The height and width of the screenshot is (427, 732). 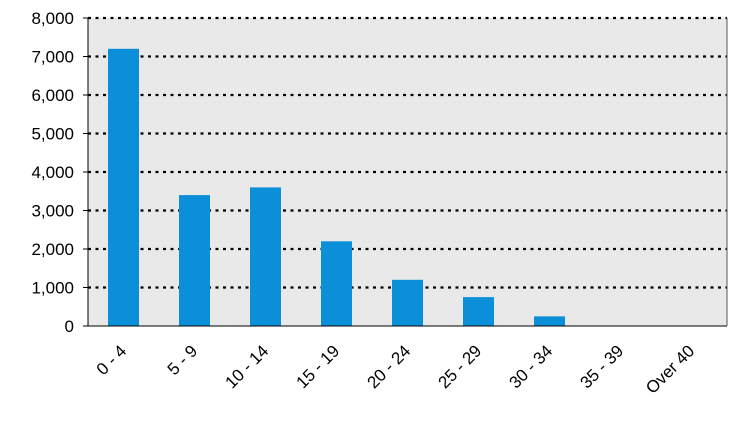 I want to click on x-tick-label: 25 - 29, so click(x=459, y=366).